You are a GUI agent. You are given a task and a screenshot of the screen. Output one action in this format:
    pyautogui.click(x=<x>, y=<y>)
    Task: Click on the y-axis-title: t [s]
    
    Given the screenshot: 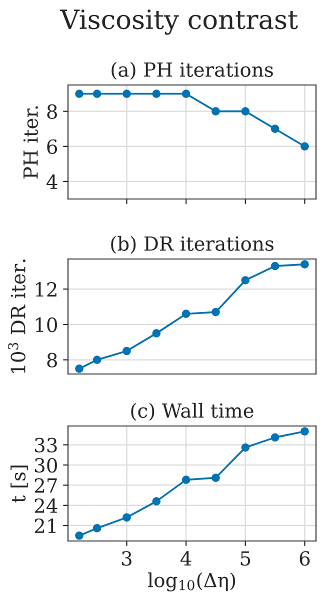 What is the action you would take?
    pyautogui.click(x=19, y=484)
    